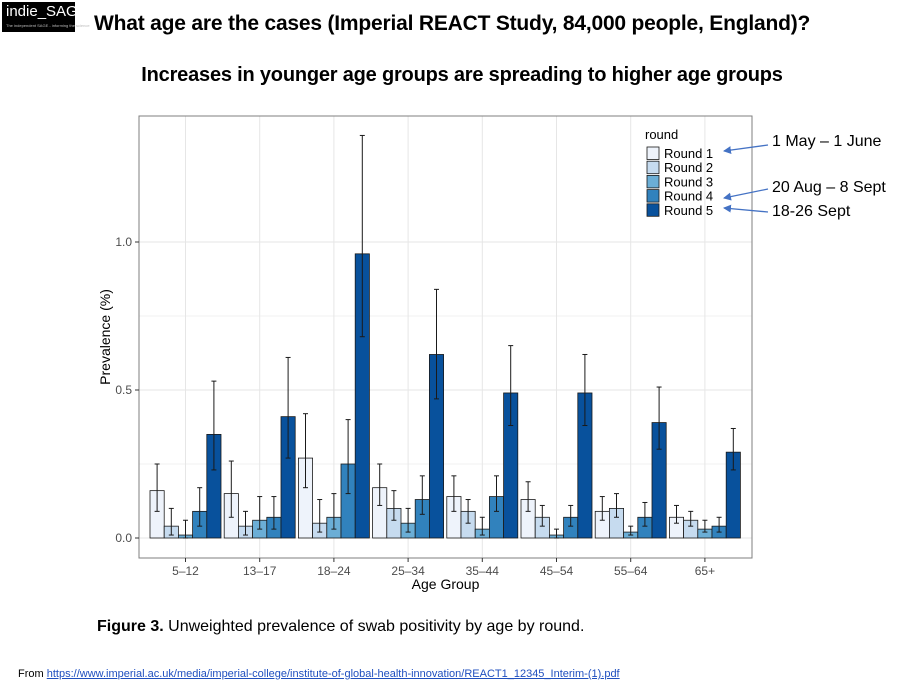  I want to click on source-prefix: From, so click(31, 674).